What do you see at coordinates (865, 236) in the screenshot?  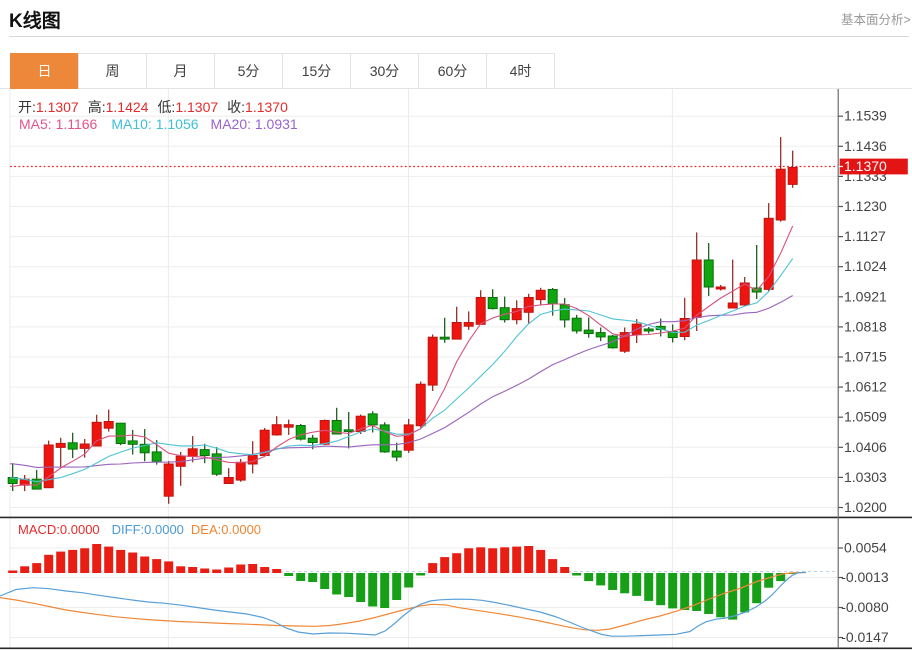 I see `svg-text: 1.1127` at bounding box center [865, 236].